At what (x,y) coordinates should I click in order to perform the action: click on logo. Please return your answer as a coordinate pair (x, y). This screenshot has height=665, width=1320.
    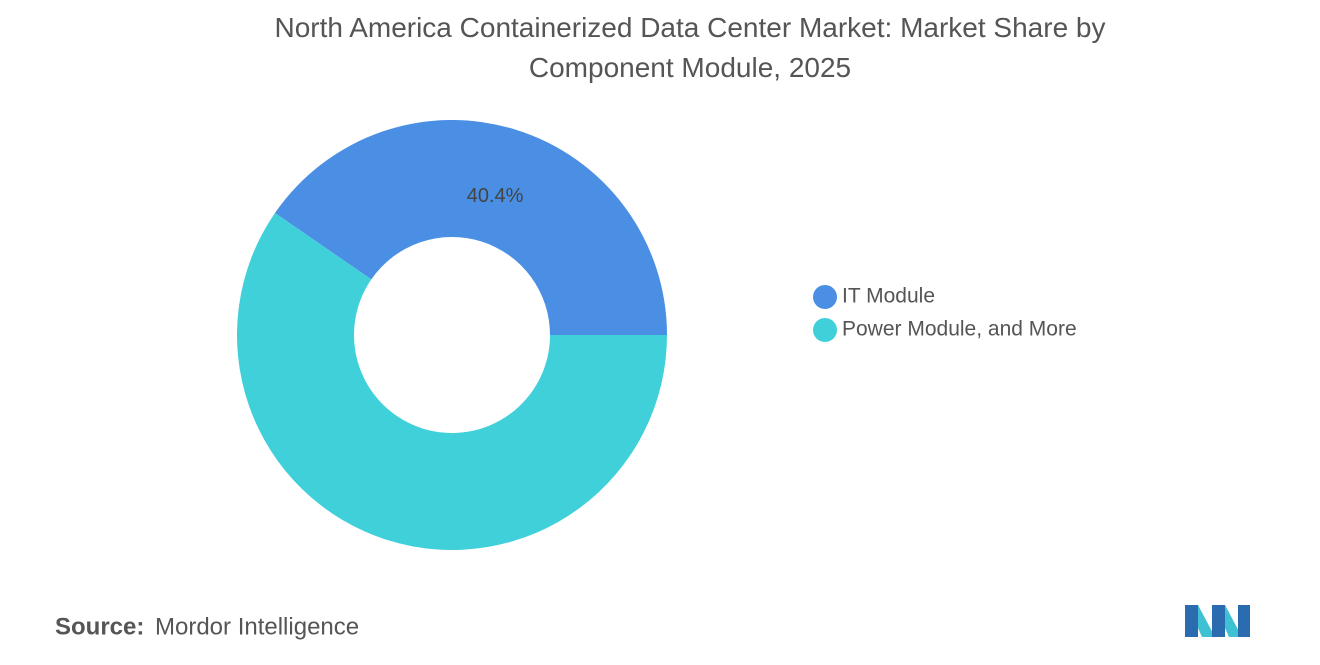
    Looking at the image, I should click on (1217, 621).